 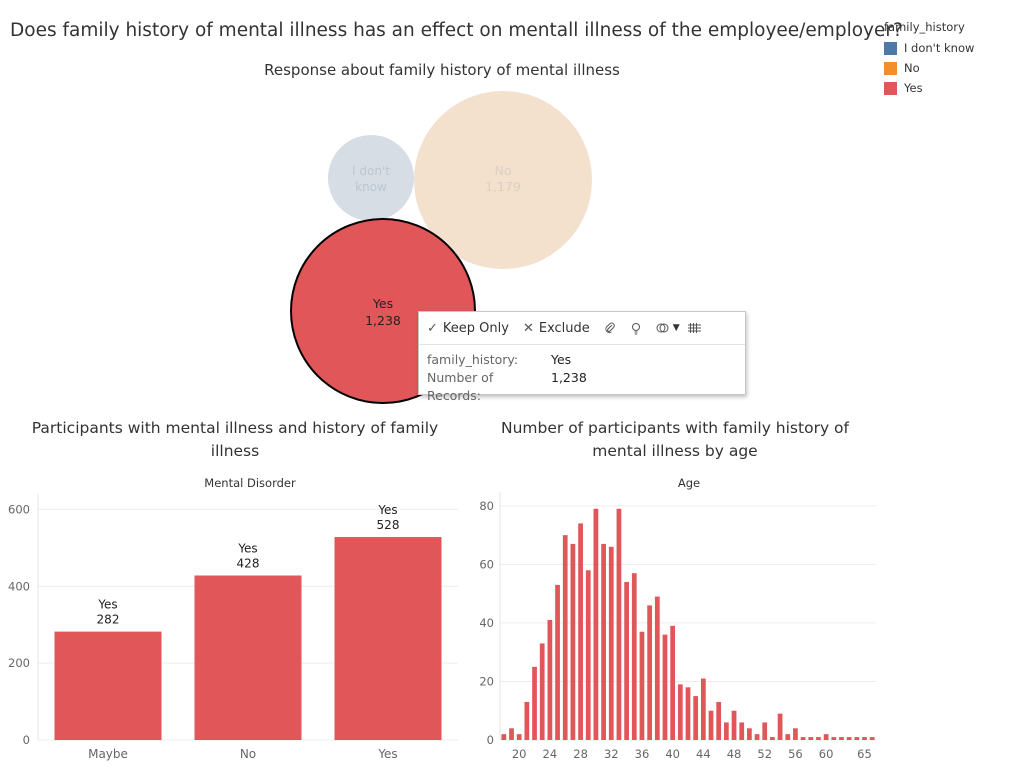 I want to click on bubble-label-no: No, so click(x=503, y=170).